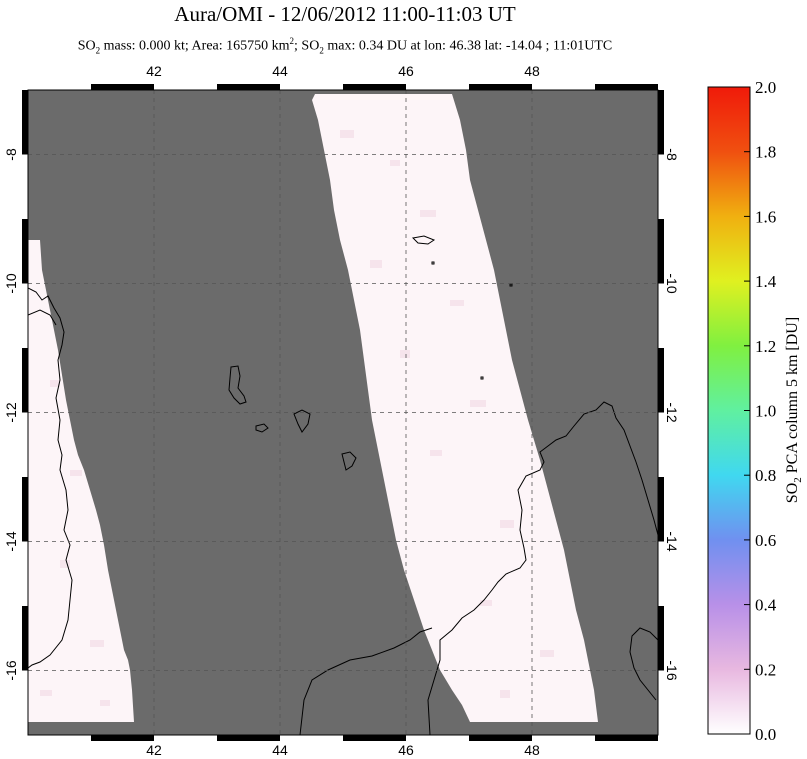 The image size is (807, 759). What do you see at coordinates (765, 152) in the screenshot?
I see `colorbar-label-9: 1.8` at bounding box center [765, 152].